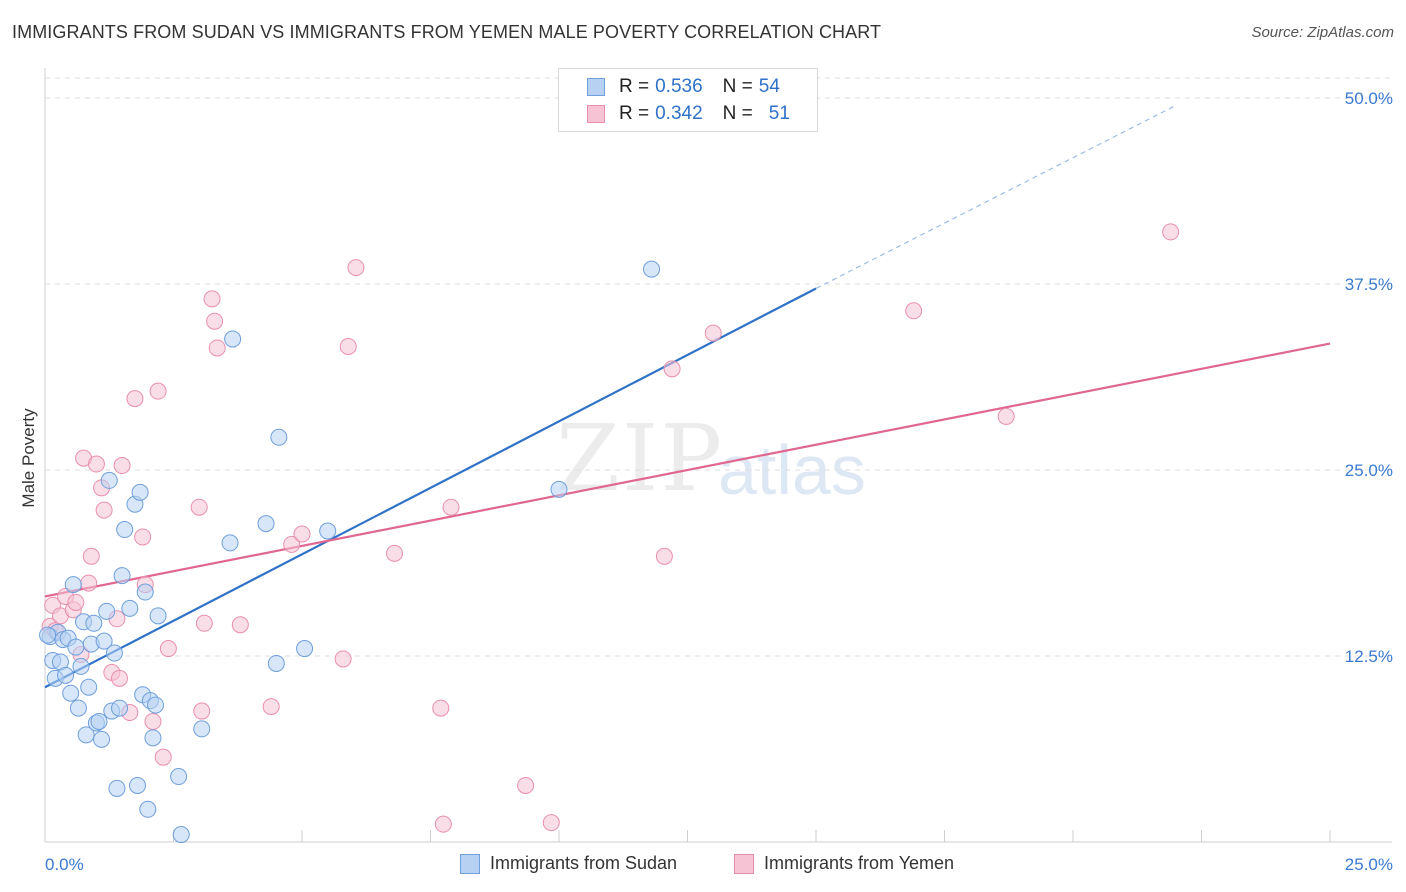 The height and width of the screenshot is (892, 1406). I want to click on legend-row-sudan: R = 0.536 N = 54, so click(683, 87).